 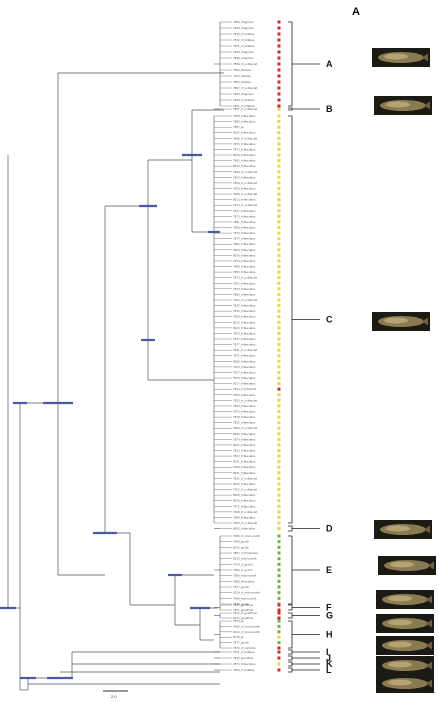 What do you see at coordinates (244, 361) in the screenshot?
I see `tip-label: 8009_trifasciatus` at bounding box center [244, 361].